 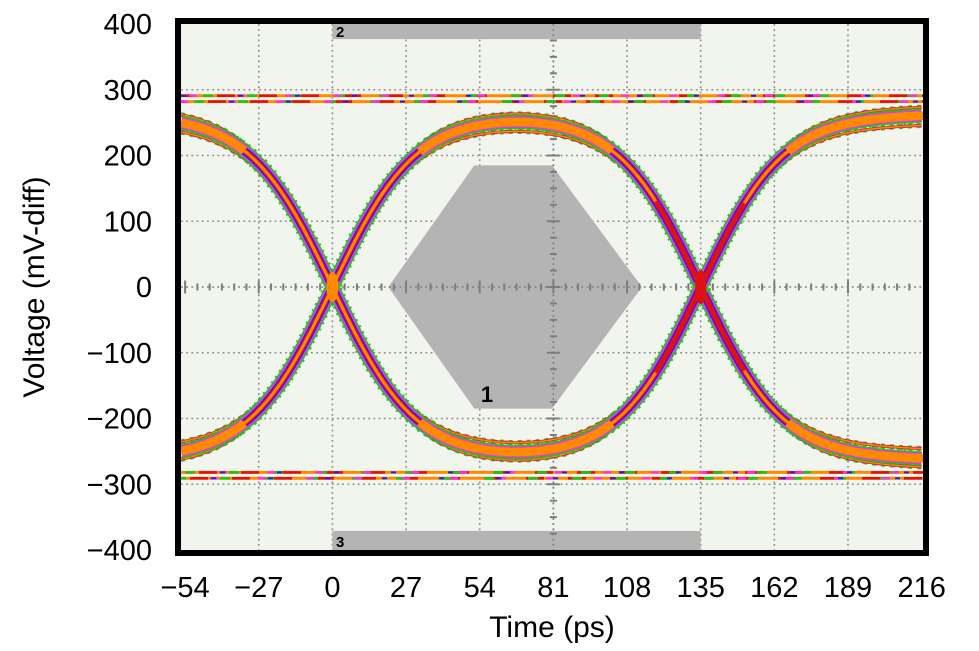 What do you see at coordinates (119, 354) in the screenshot?
I see `y-tick-label: −100` at bounding box center [119, 354].